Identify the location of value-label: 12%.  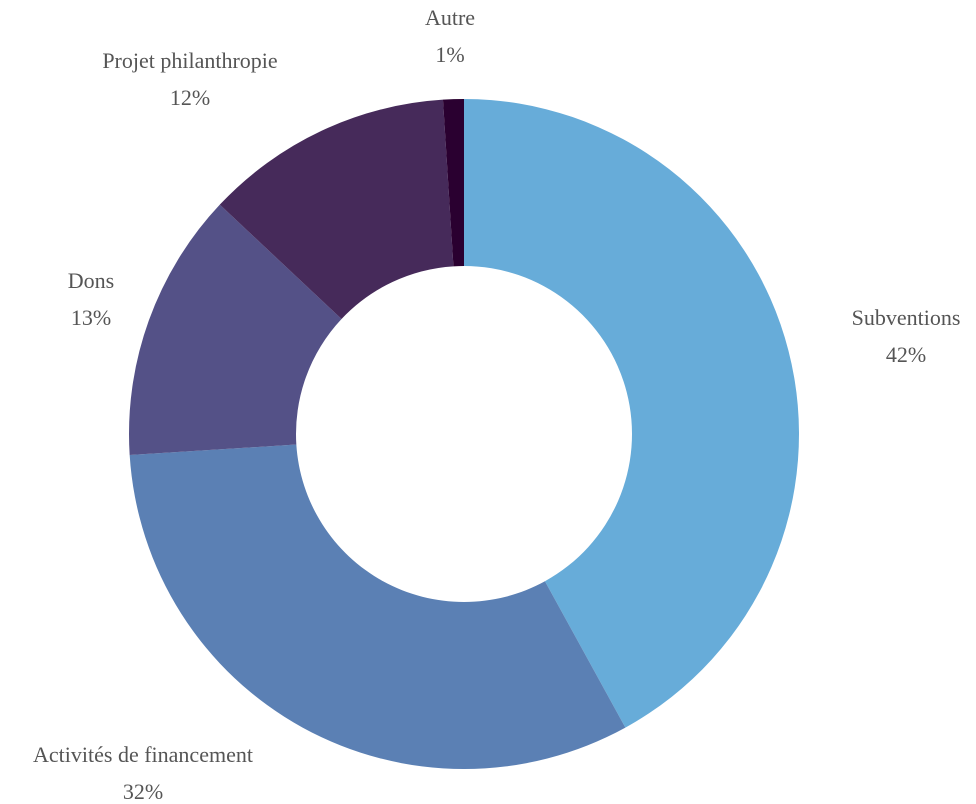
(190, 97).